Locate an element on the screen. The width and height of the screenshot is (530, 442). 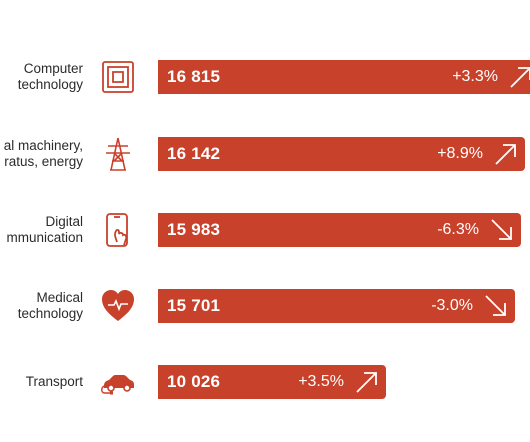
chip-icon is located at coordinates (118, 77).